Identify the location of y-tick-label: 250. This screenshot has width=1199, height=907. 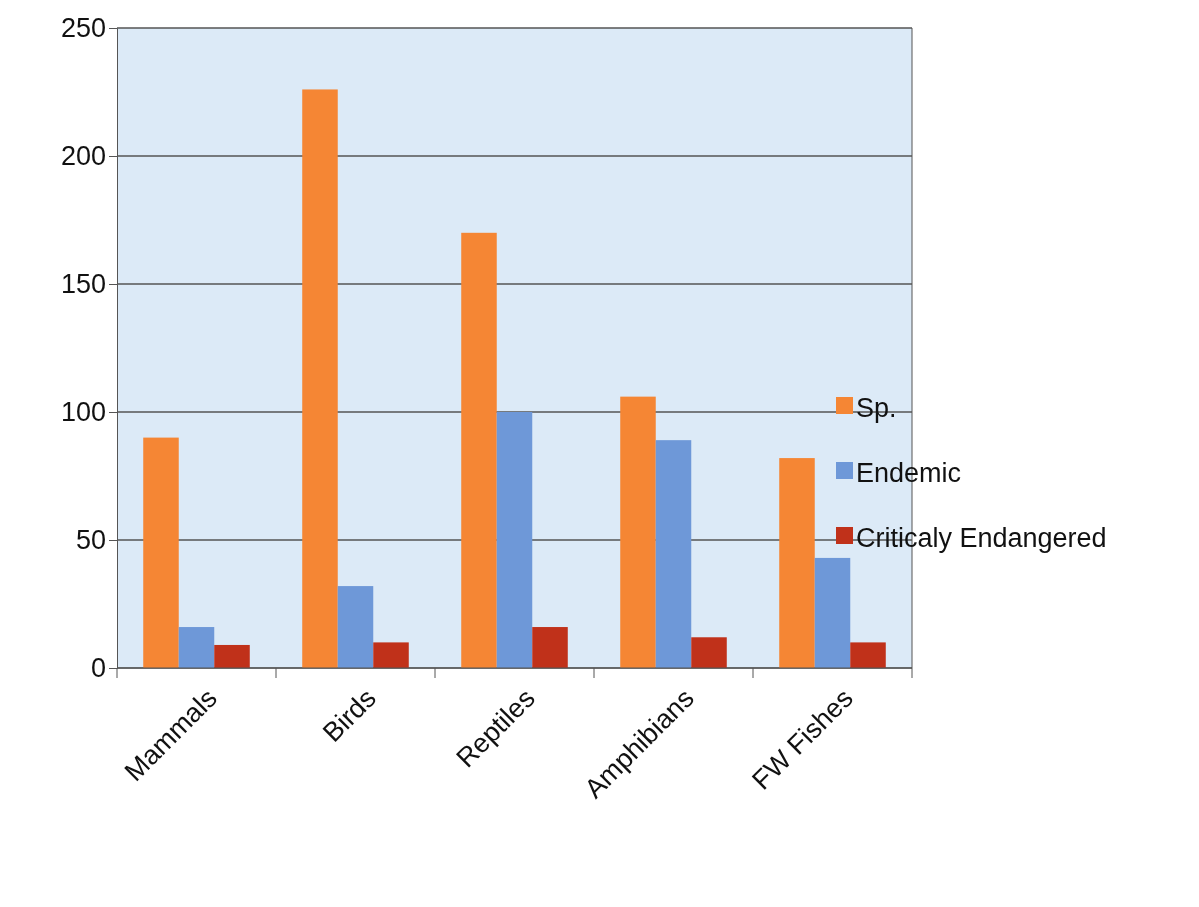
(83, 28).